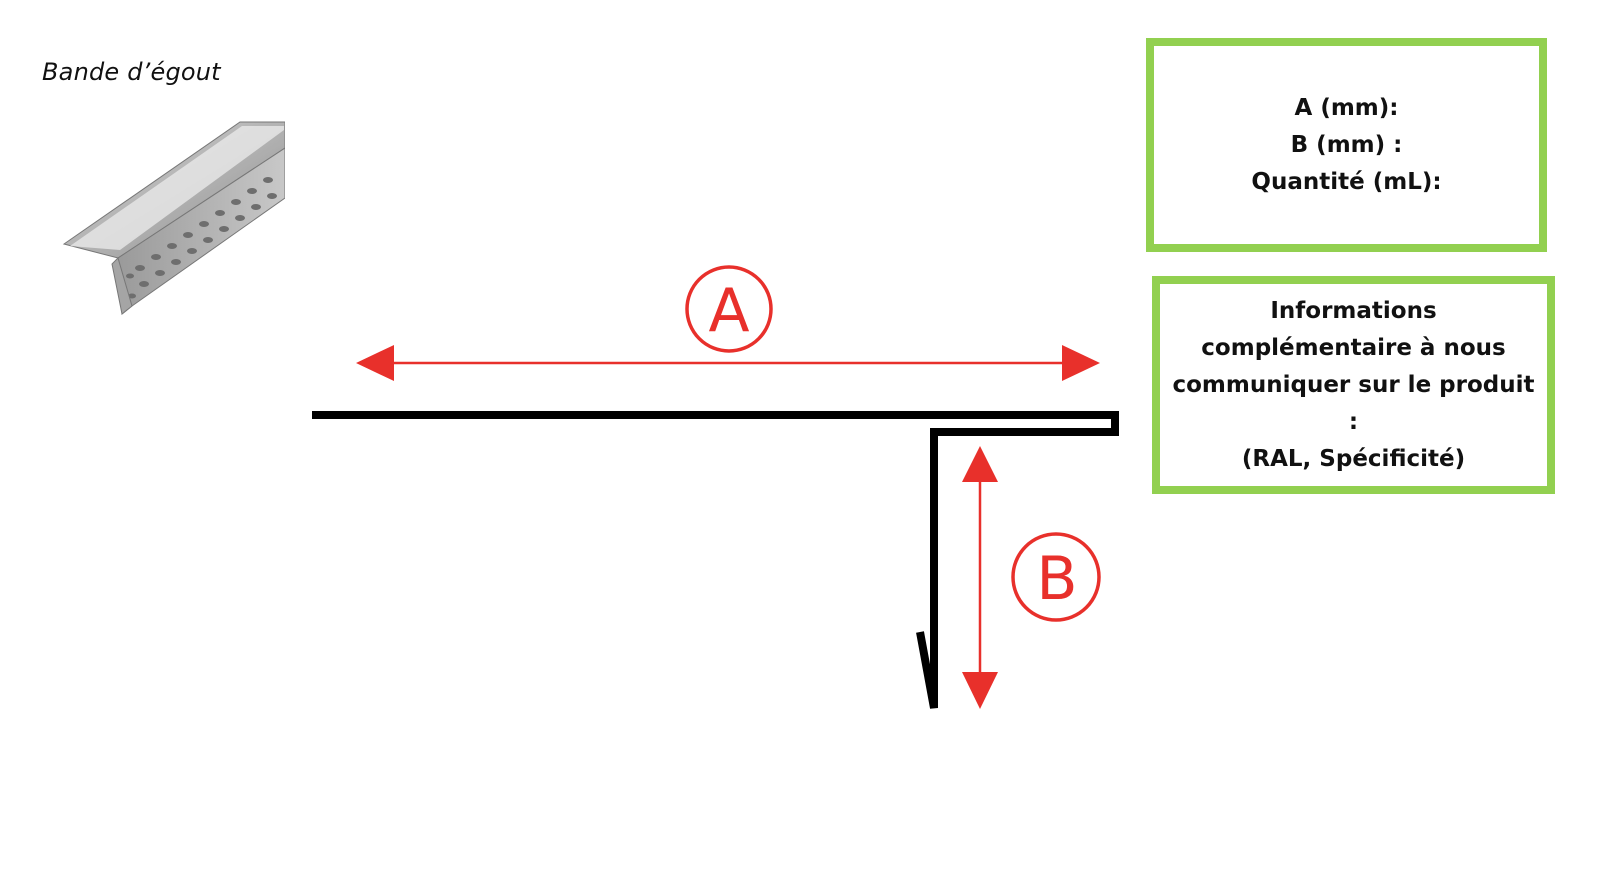 The width and height of the screenshot is (1598, 896). I want to click on arrowhead-right, so click(1081, 363).